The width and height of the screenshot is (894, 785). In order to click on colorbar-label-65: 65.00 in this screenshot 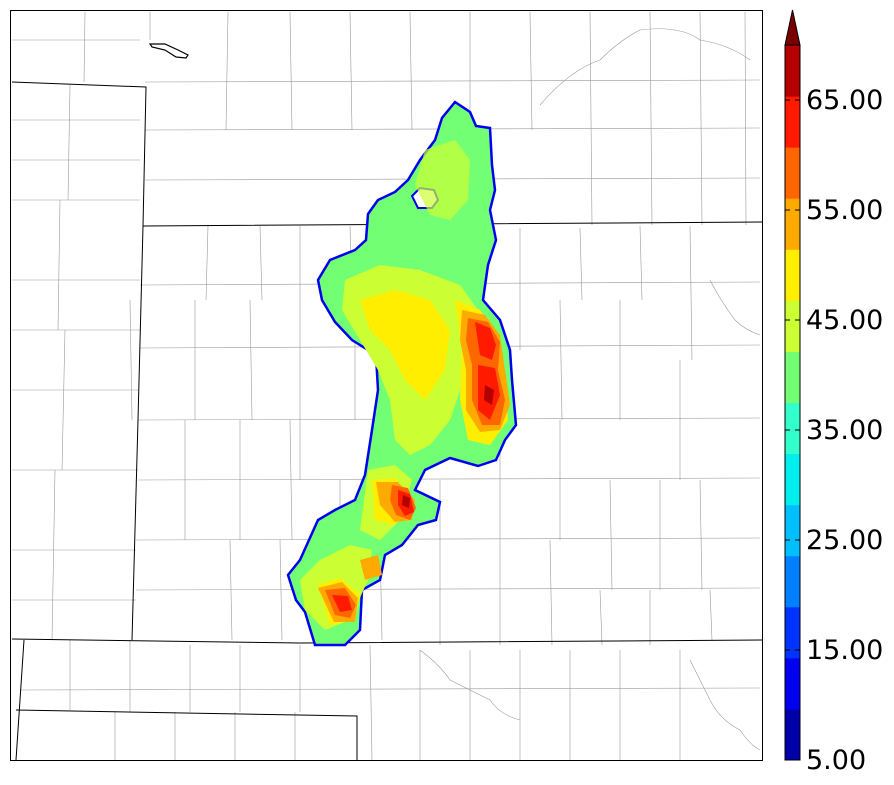, I will do `click(845, 100)`.